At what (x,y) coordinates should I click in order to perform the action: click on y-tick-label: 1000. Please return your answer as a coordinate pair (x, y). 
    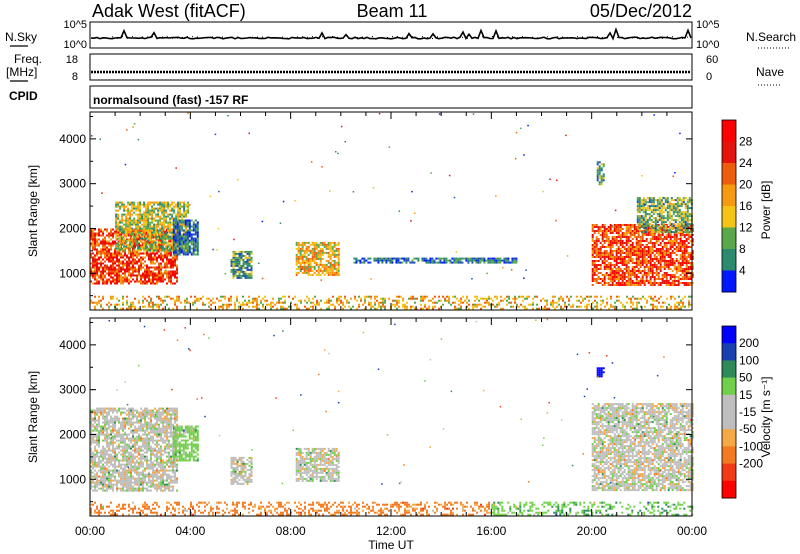
    Looking at the image, I should click on (72, 273).